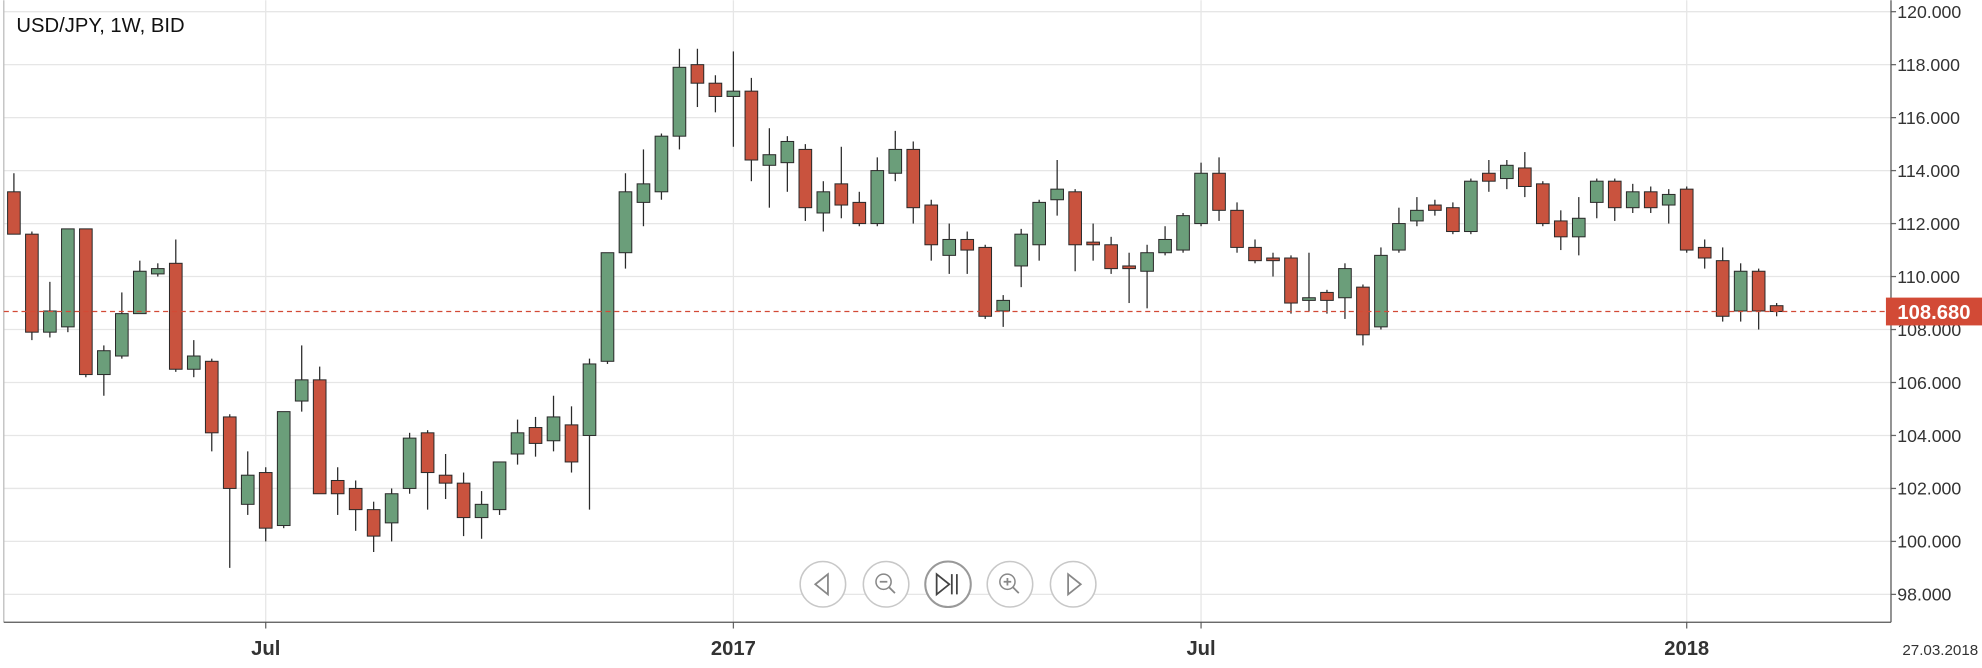  I want to click on navigation, so click(948, 584).